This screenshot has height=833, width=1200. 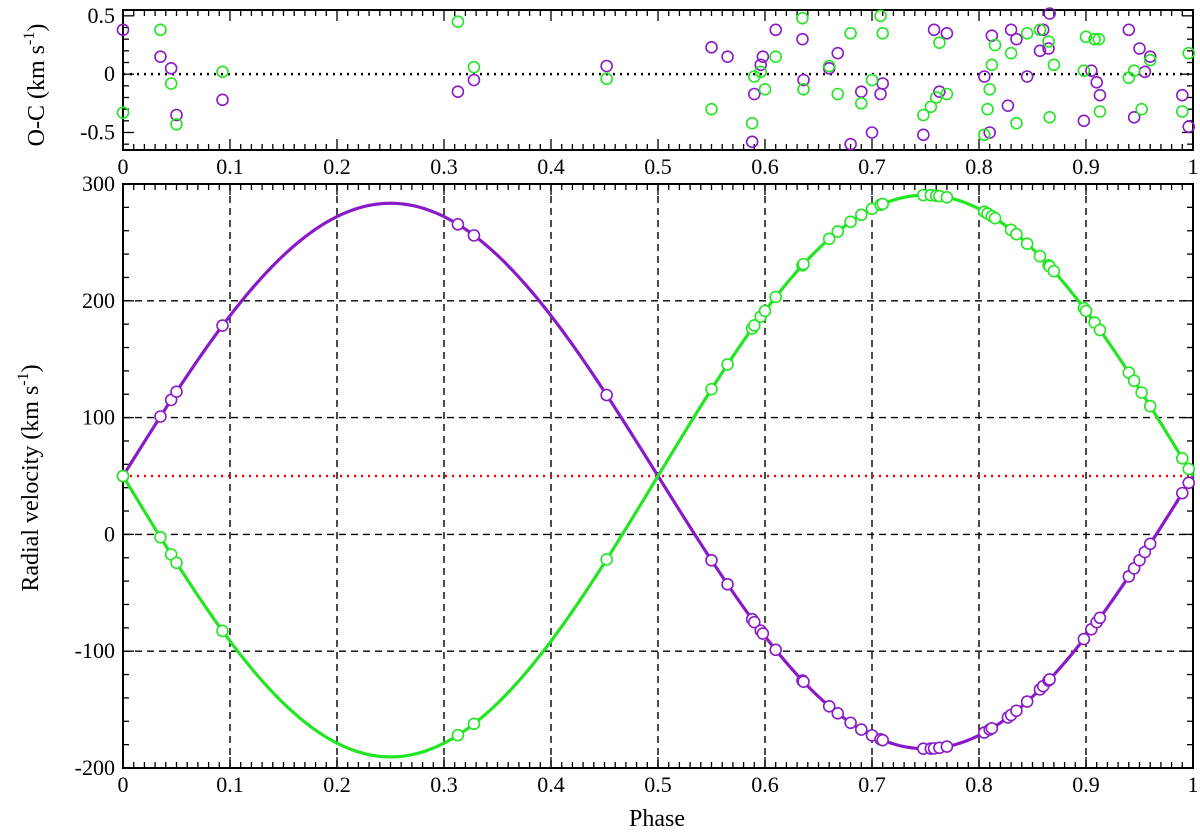 I want to click on rv-ylabel: Radial velocity (km s-1), so click(x=29, y=477).